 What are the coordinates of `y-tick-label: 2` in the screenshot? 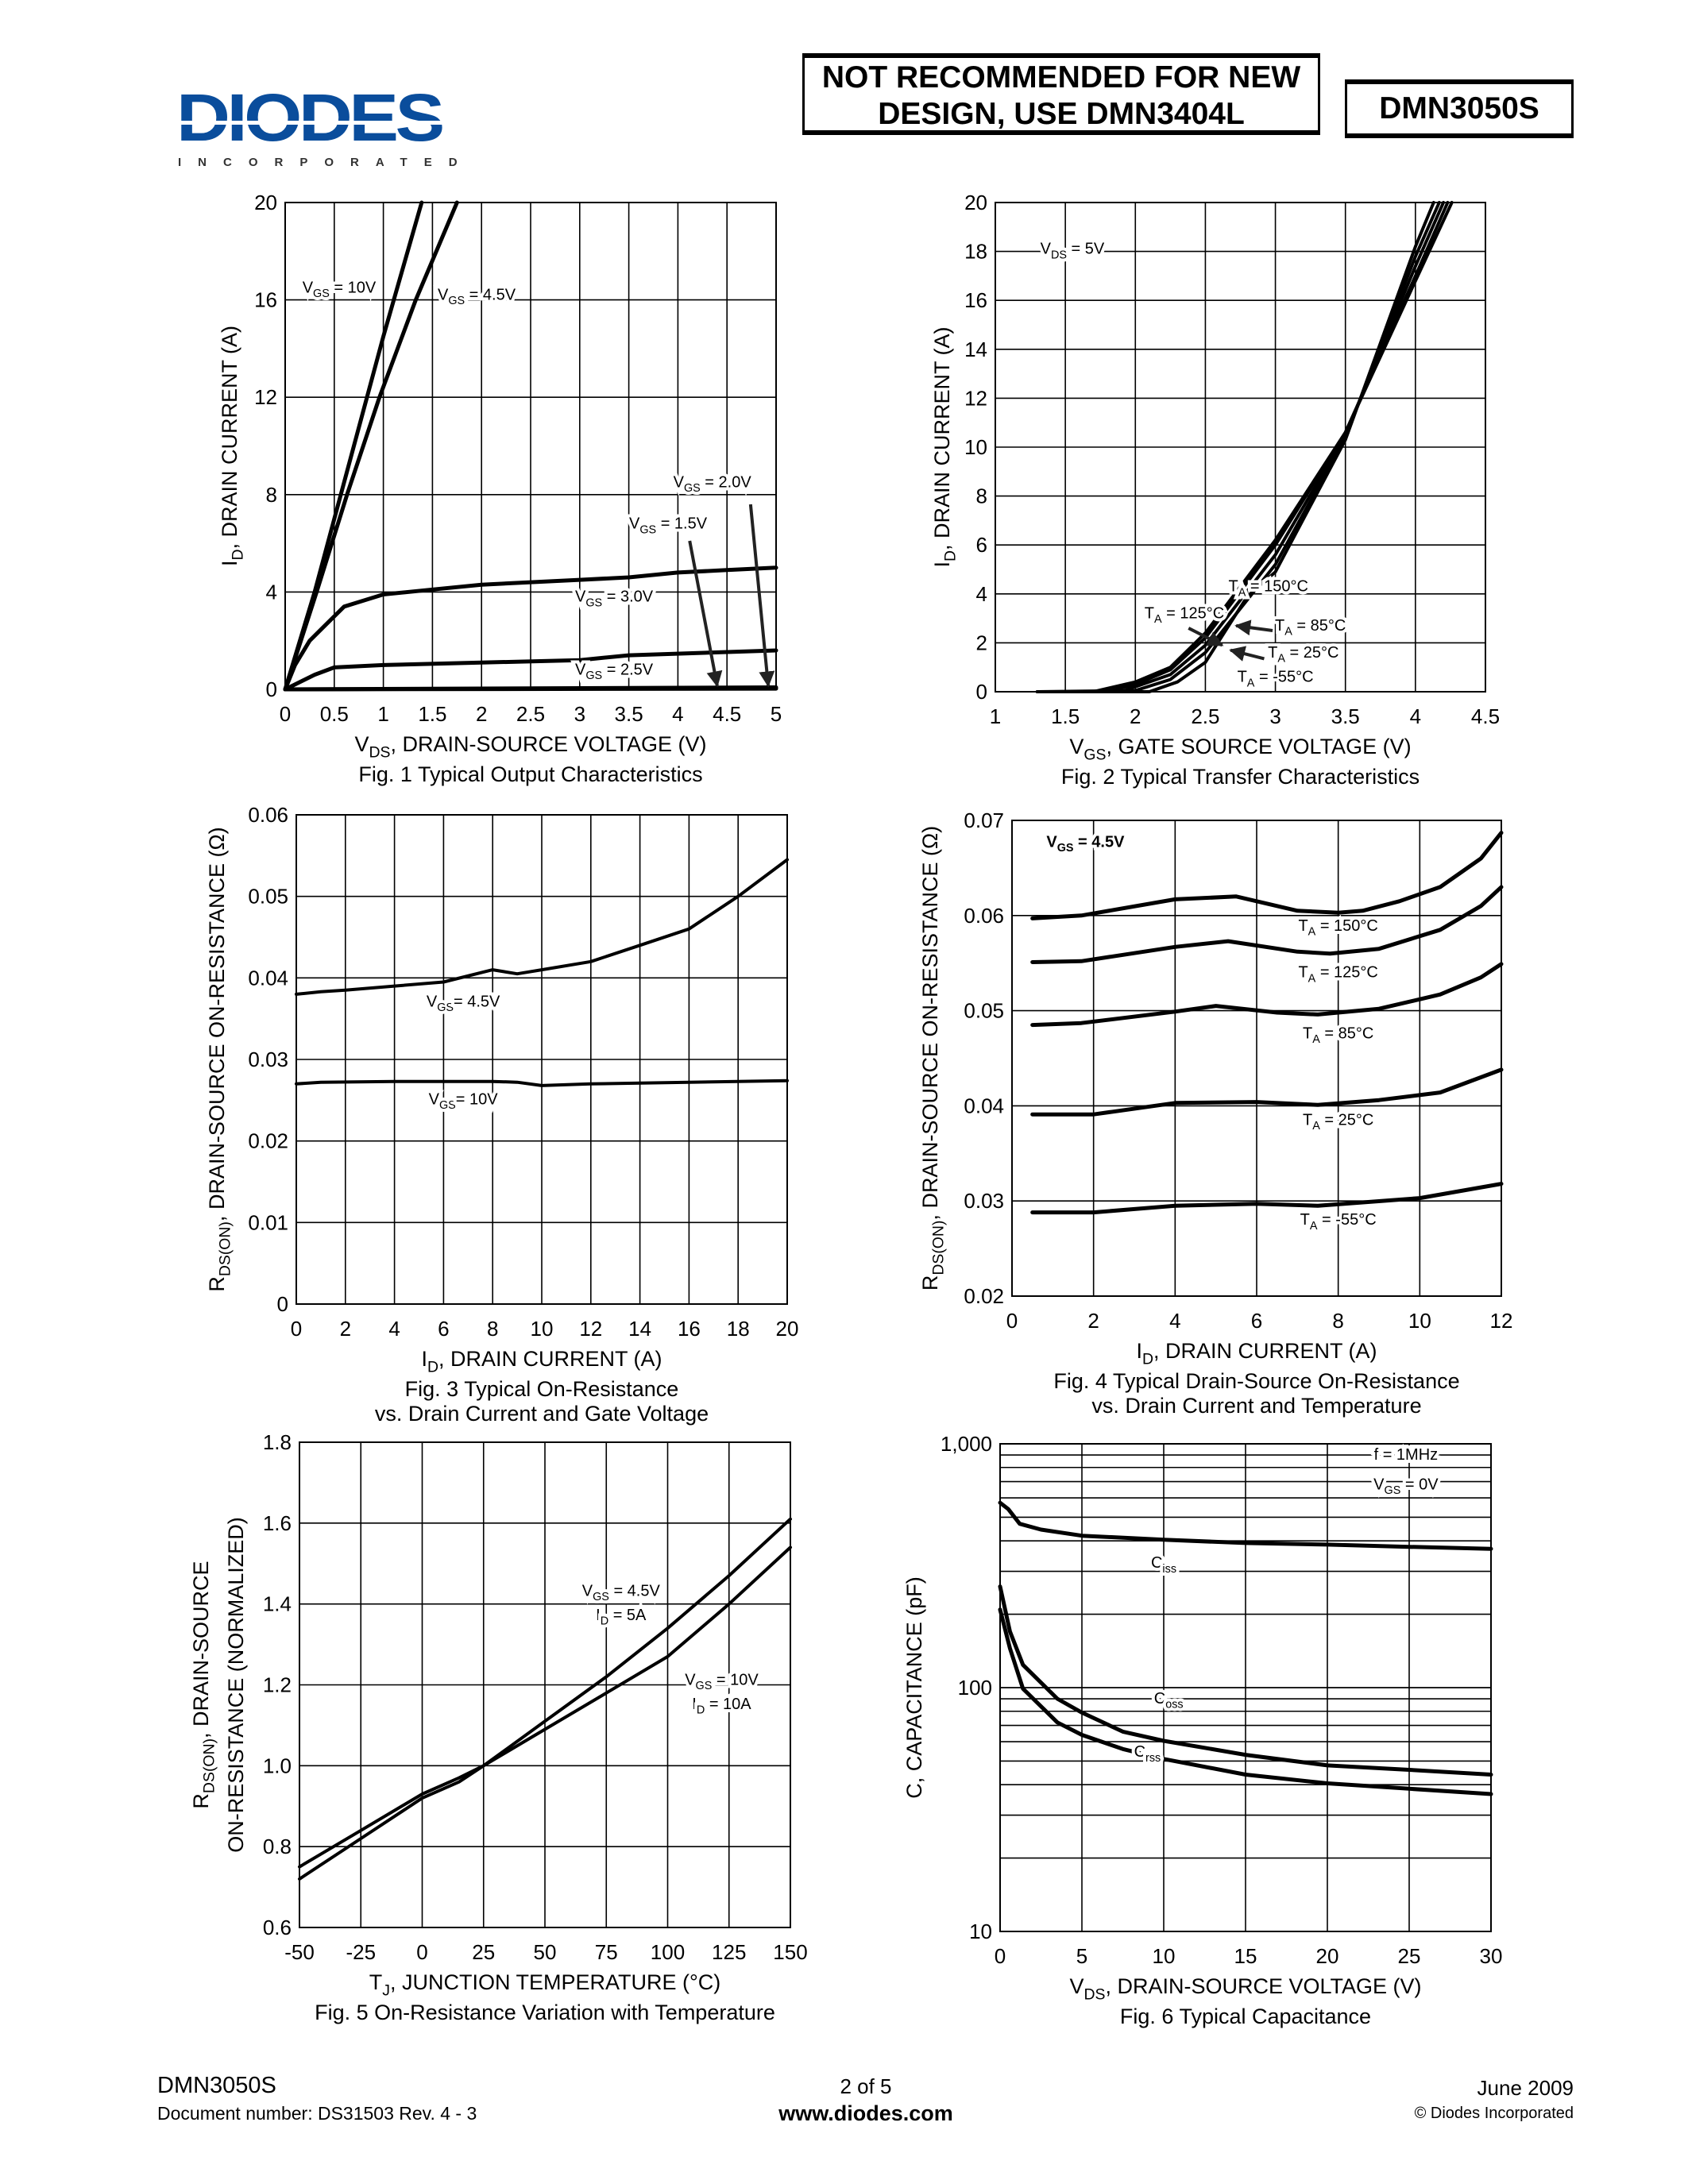 It's located at (982, 642).